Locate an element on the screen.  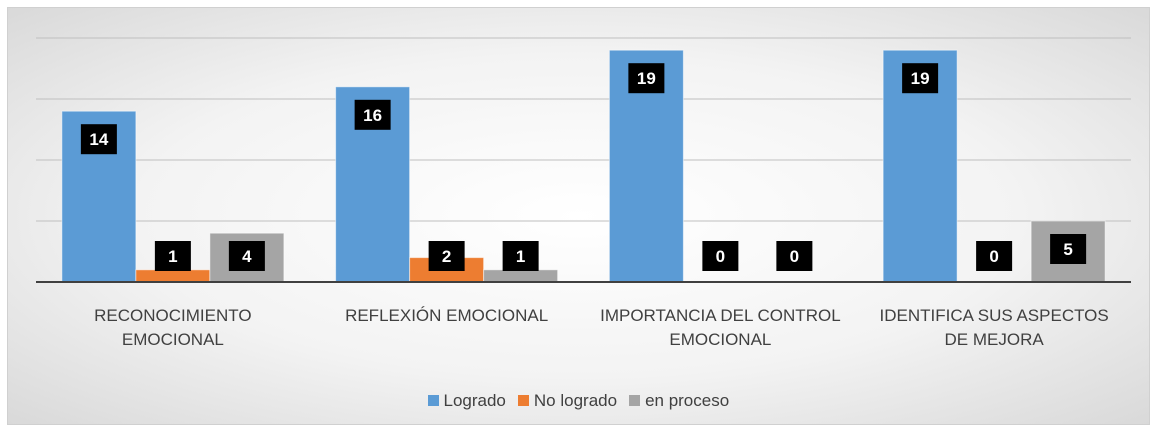
legend-label: en proceso is located at coordinates (687, 400).